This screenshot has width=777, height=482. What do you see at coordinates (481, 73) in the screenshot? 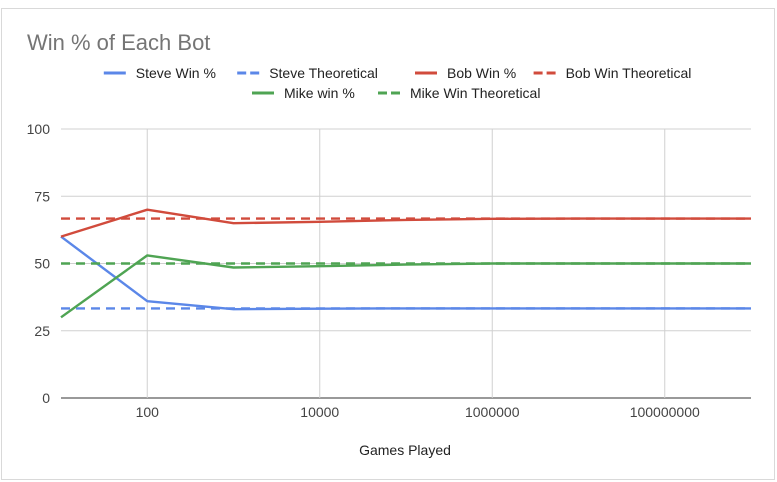
I see `legend-label: Bob Win %` at bounding box center [481, 73].